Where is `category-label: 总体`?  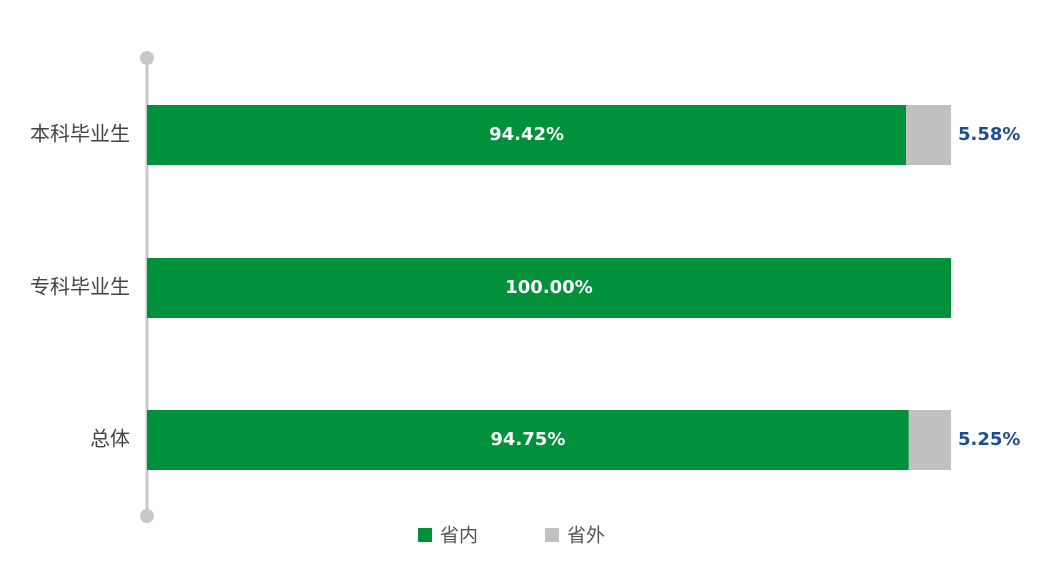
category-label: 总体 is located at coordinates (110, 439).